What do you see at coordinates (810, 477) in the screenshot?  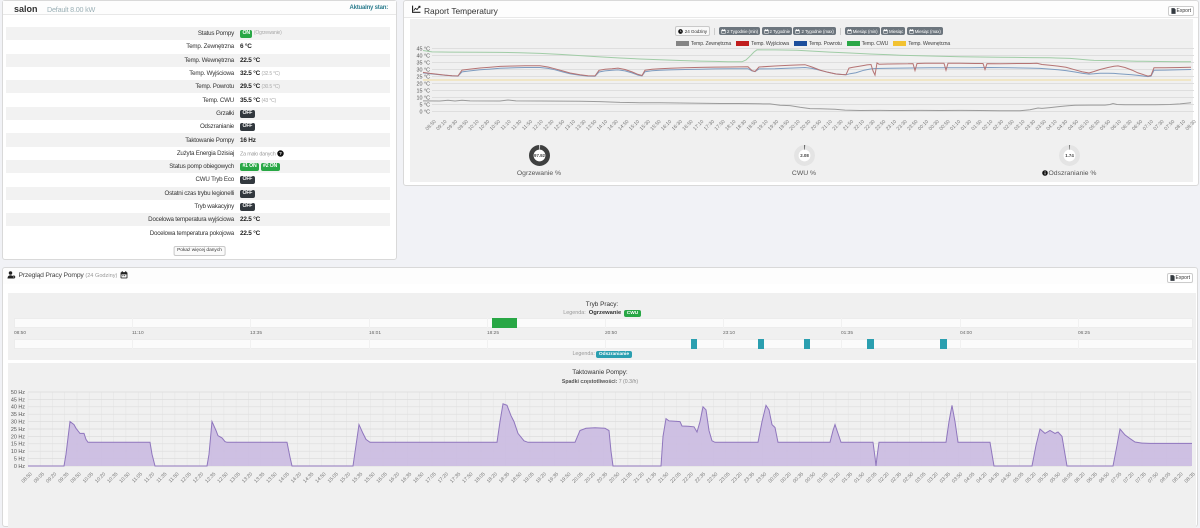 I see `svg-text: 00:50` at bounding box center [810, 477].